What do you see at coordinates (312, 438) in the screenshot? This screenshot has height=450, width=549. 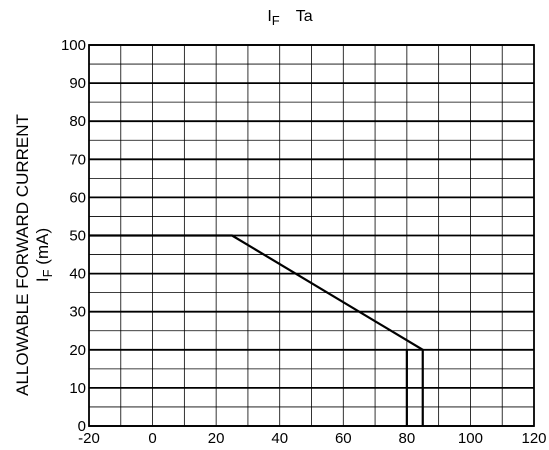 I see `x-tick-labels: -20 0 20 40 60 80 100 120` at bounding box center [312, 438].